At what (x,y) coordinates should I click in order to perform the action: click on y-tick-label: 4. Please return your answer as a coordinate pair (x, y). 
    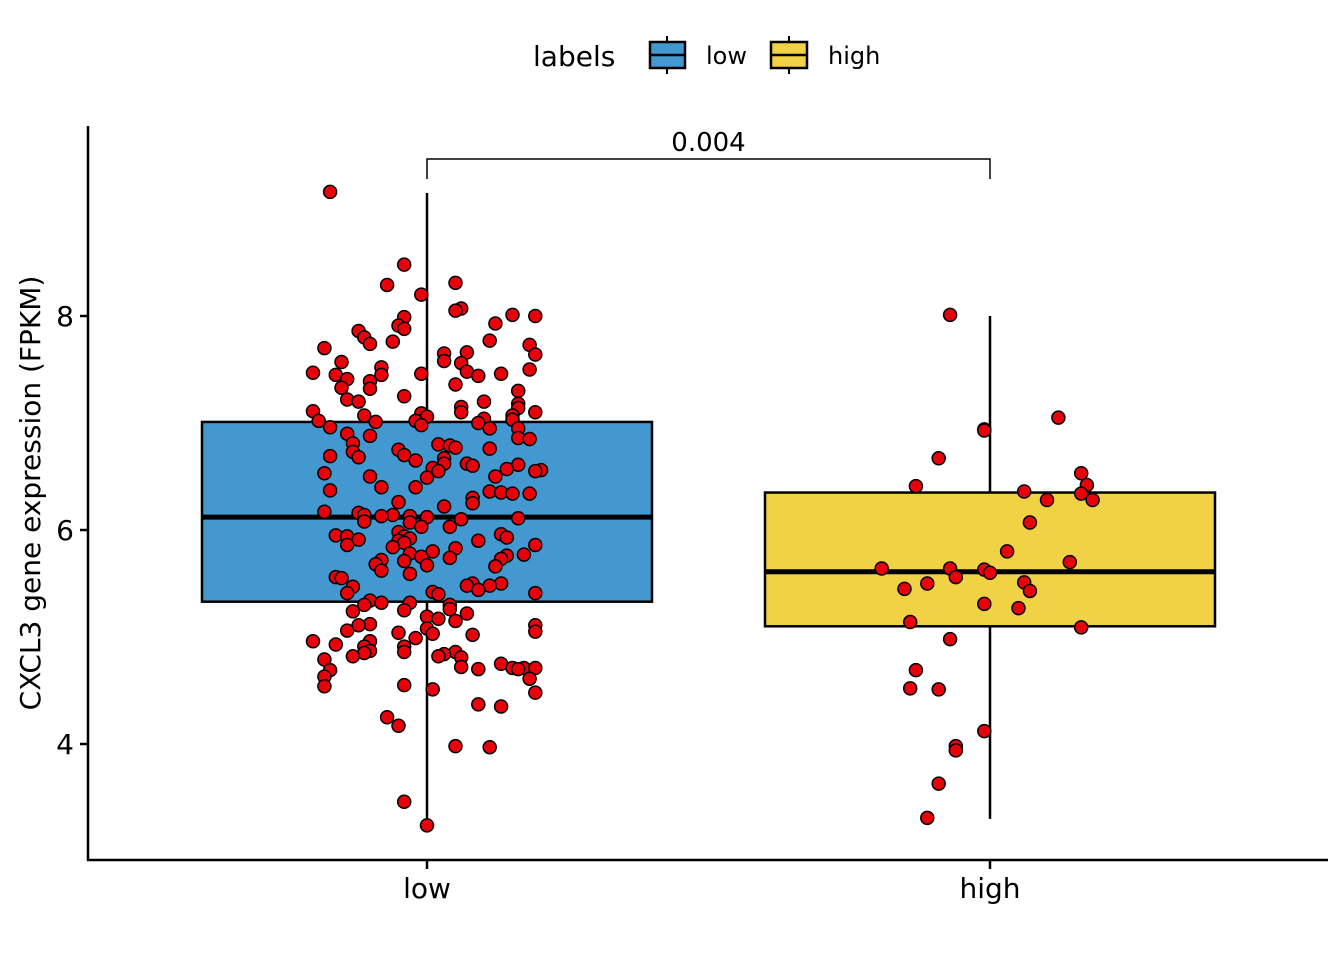
    Looking at the image, I should click on (65, 744).